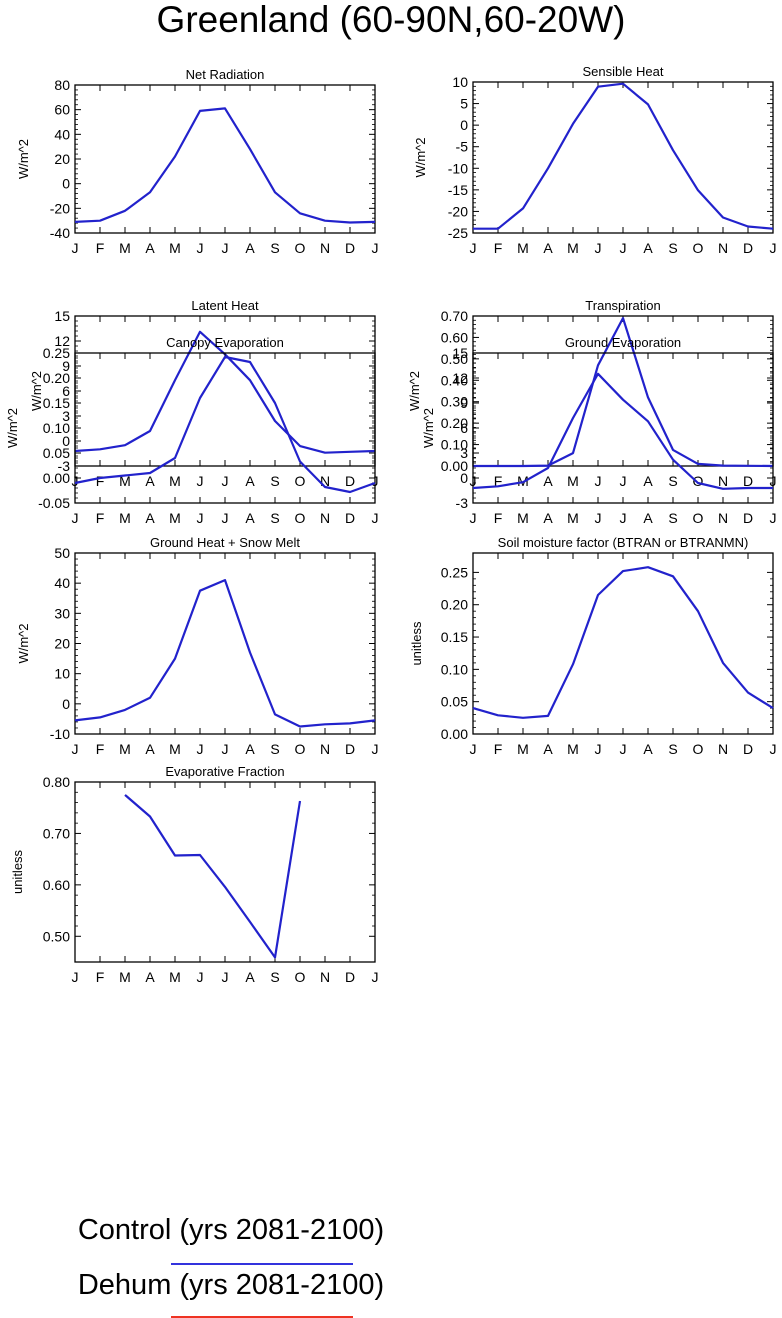 The height and width of the screenshot is (1318, 782). Describe the element at coordinates (225, 872) in the screenshot. I see `plot-frame` at that location.